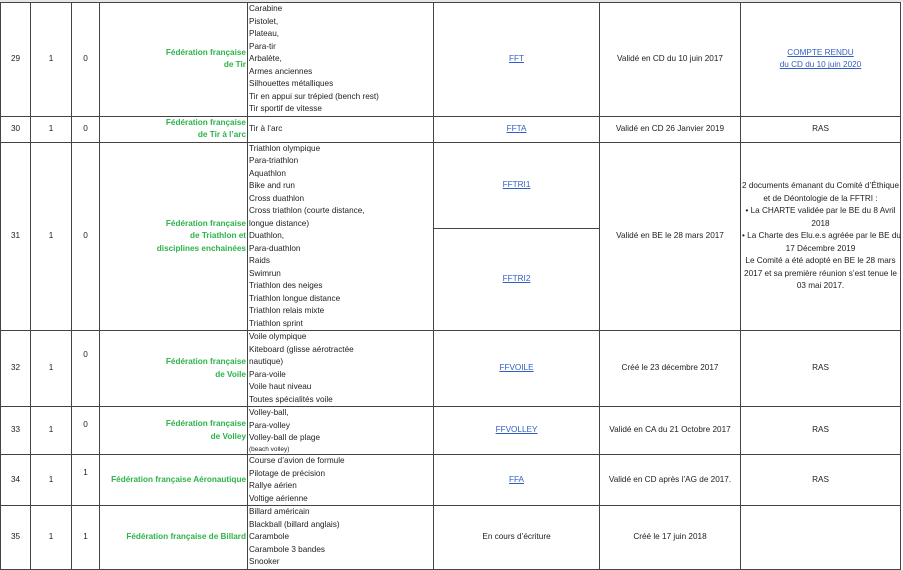  Describe the element at coordinates (259, 260) in the screenshot. I see `discipline: Raids` at that location.